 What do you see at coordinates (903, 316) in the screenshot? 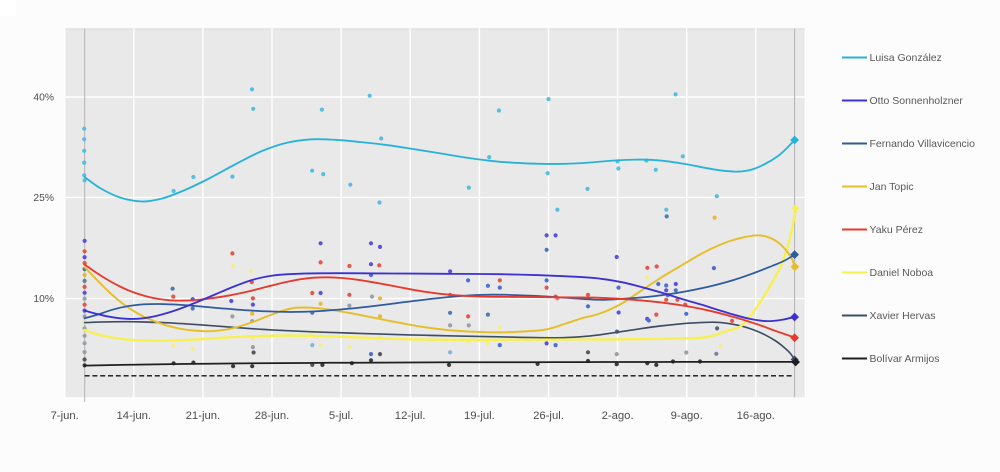
I see `svg-text: Xavier Hervas` at bounding box center [903, 316].